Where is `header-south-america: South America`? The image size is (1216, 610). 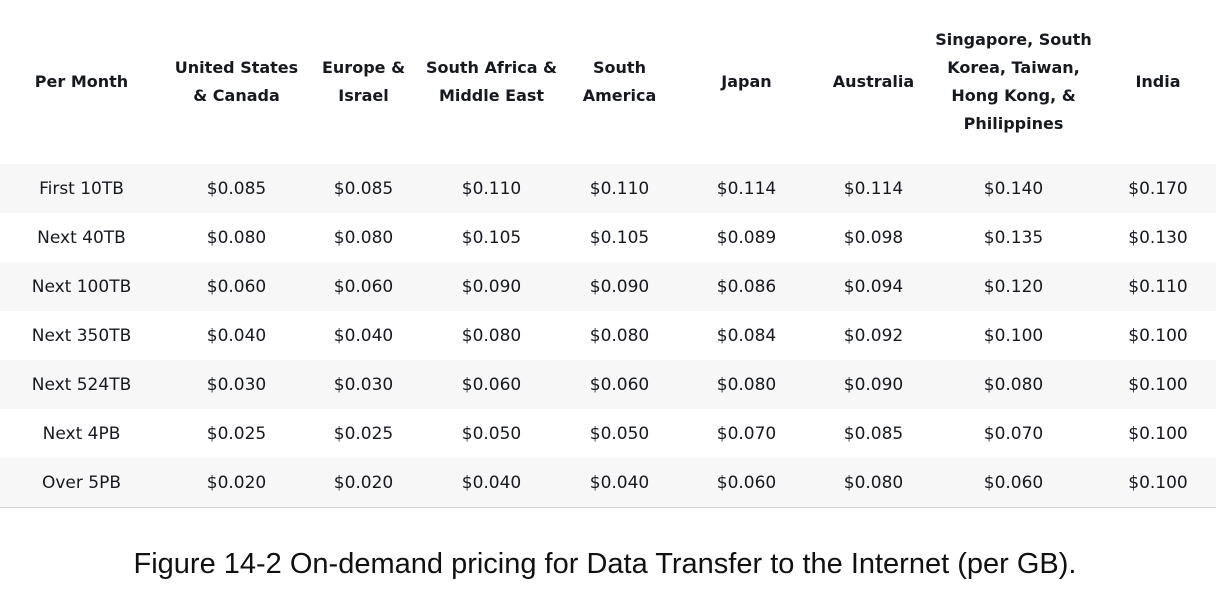
header-south-america: South America is located at coordinates (619, 81).